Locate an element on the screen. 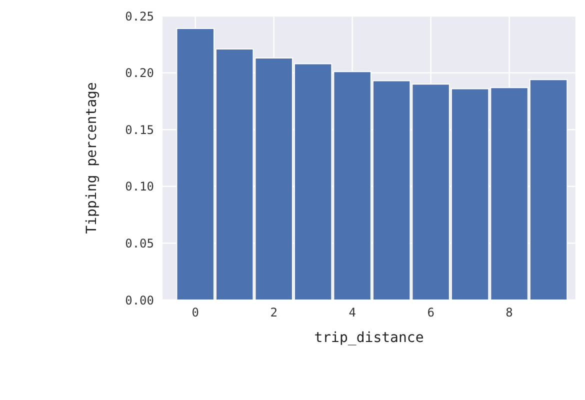 The height and width of the screenshot is (400, 585). x-tick-label: 6 is located at coordinates (430, 313).